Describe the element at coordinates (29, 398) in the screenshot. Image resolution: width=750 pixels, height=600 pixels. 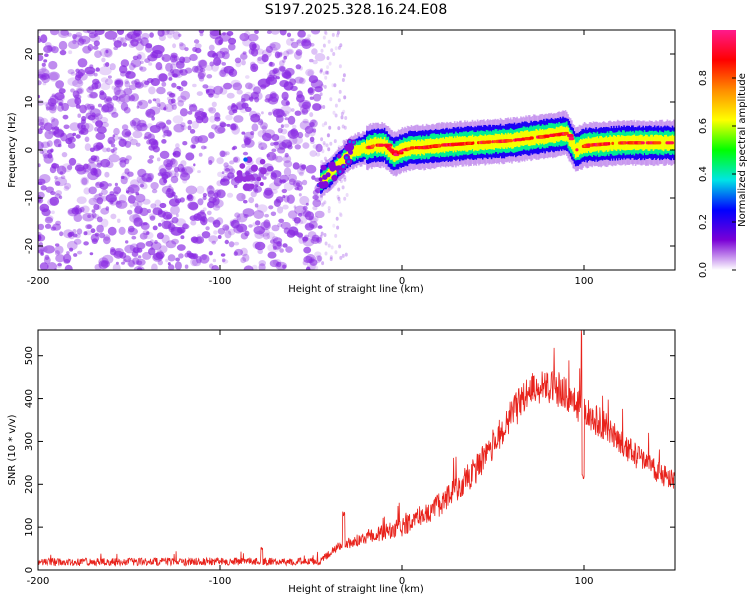
I see `y-tick-label: 400` at that location.